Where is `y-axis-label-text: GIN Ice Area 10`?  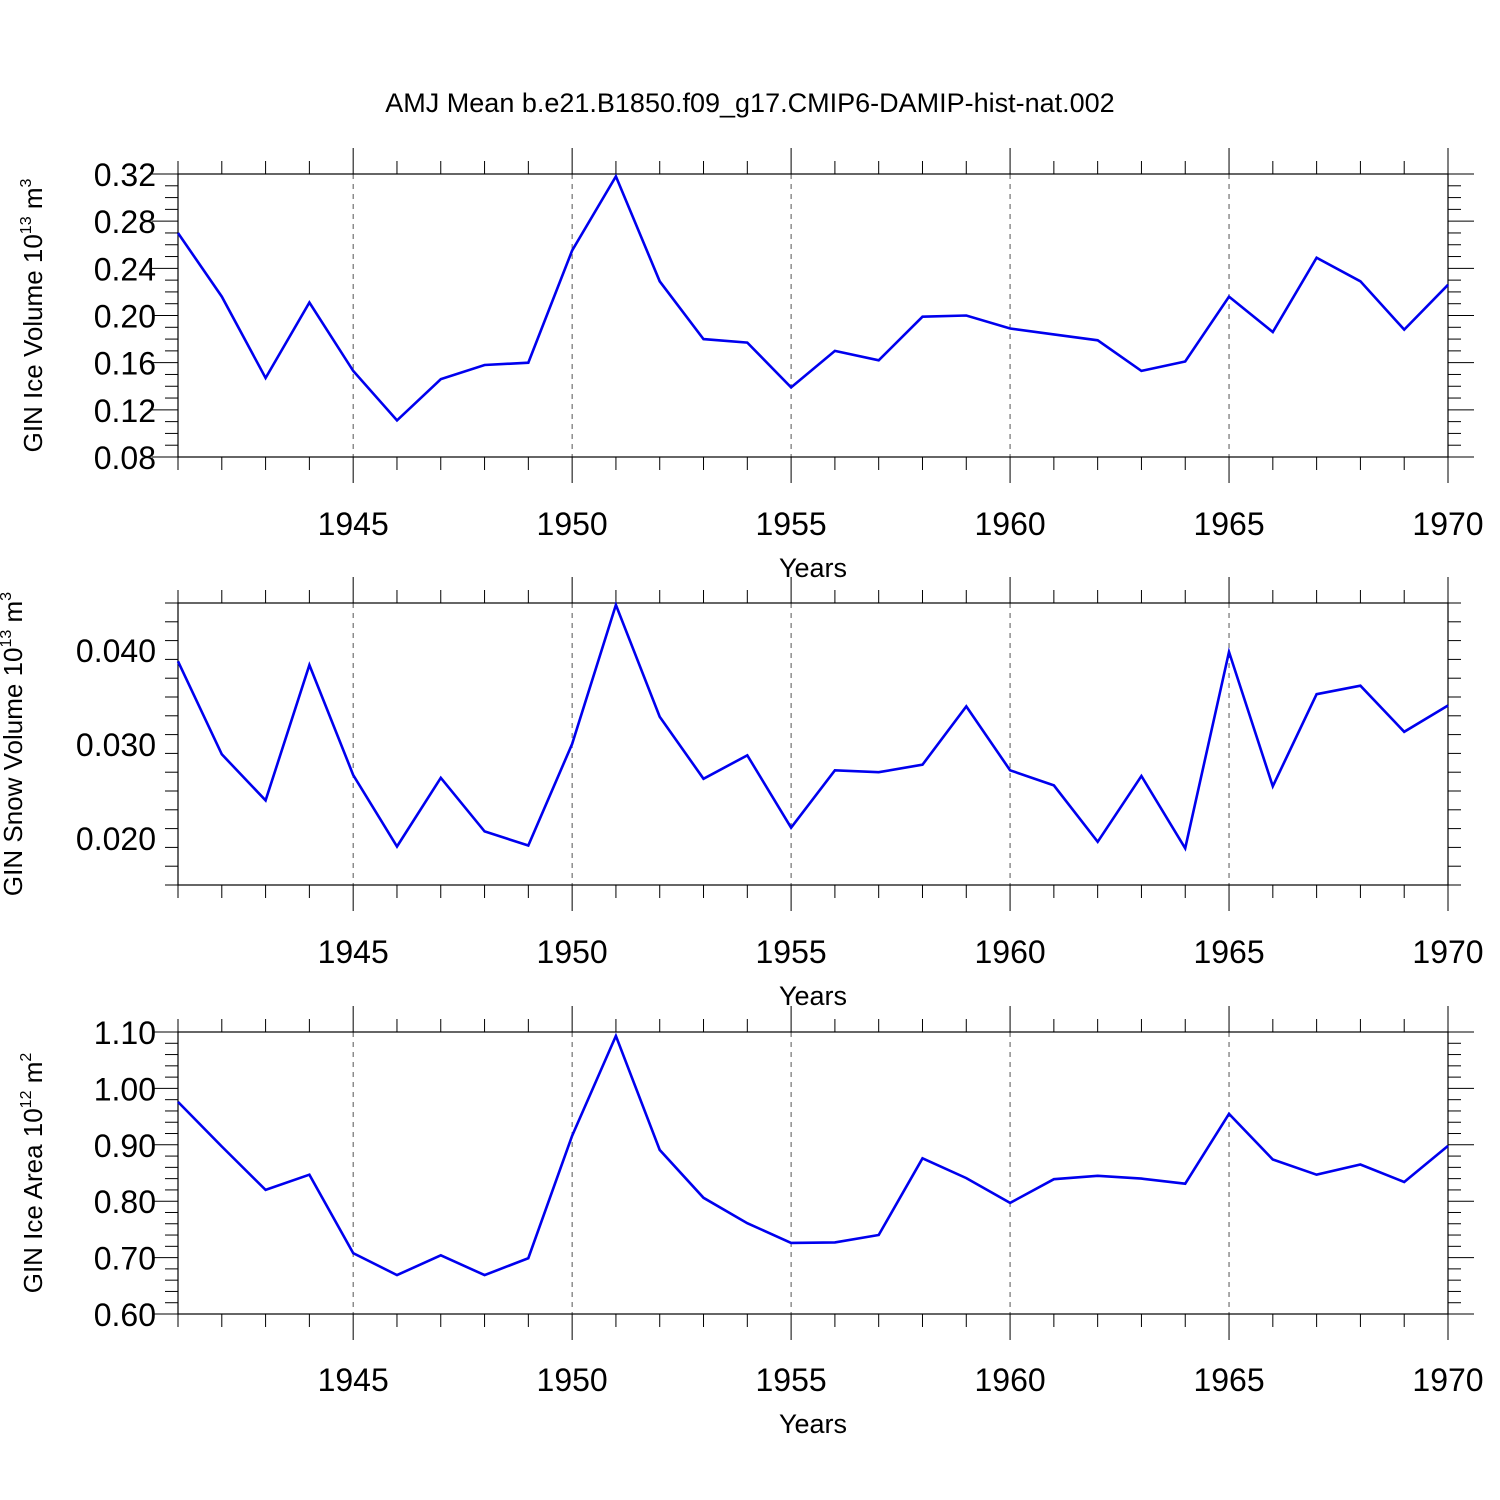 y-axis-label-text: GIN Ice Area 10 is located at coordinates (33, 1200).